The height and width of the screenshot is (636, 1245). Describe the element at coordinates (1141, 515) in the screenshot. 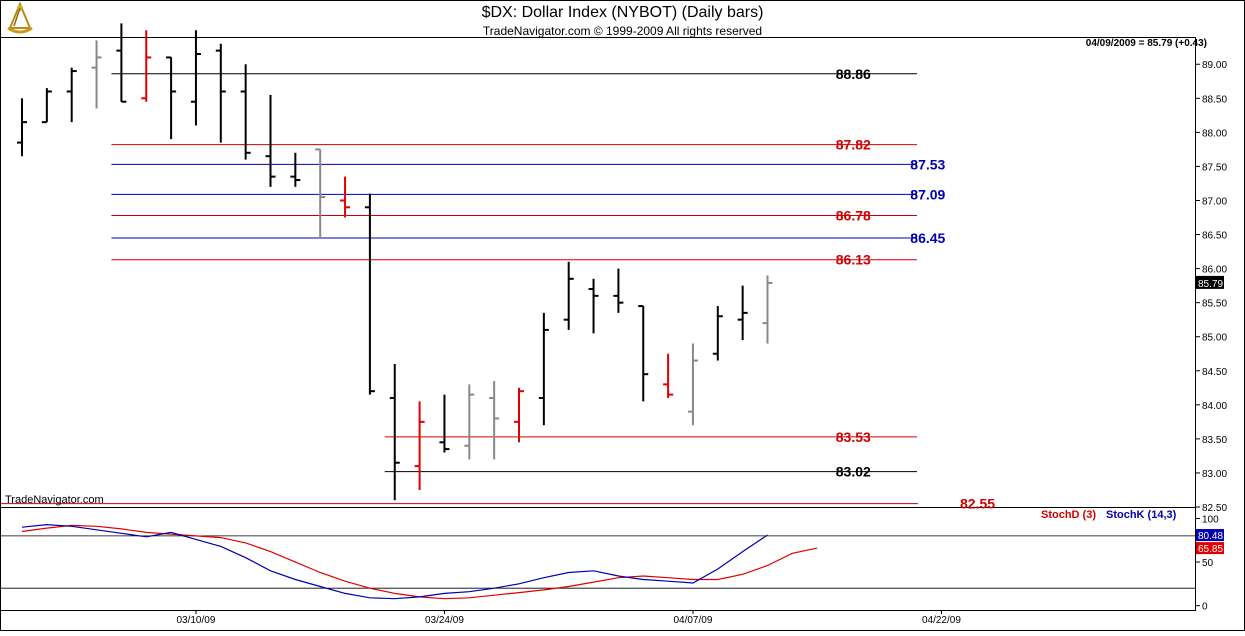

I see `legend-stochk: StochK (14,3)` at that location.